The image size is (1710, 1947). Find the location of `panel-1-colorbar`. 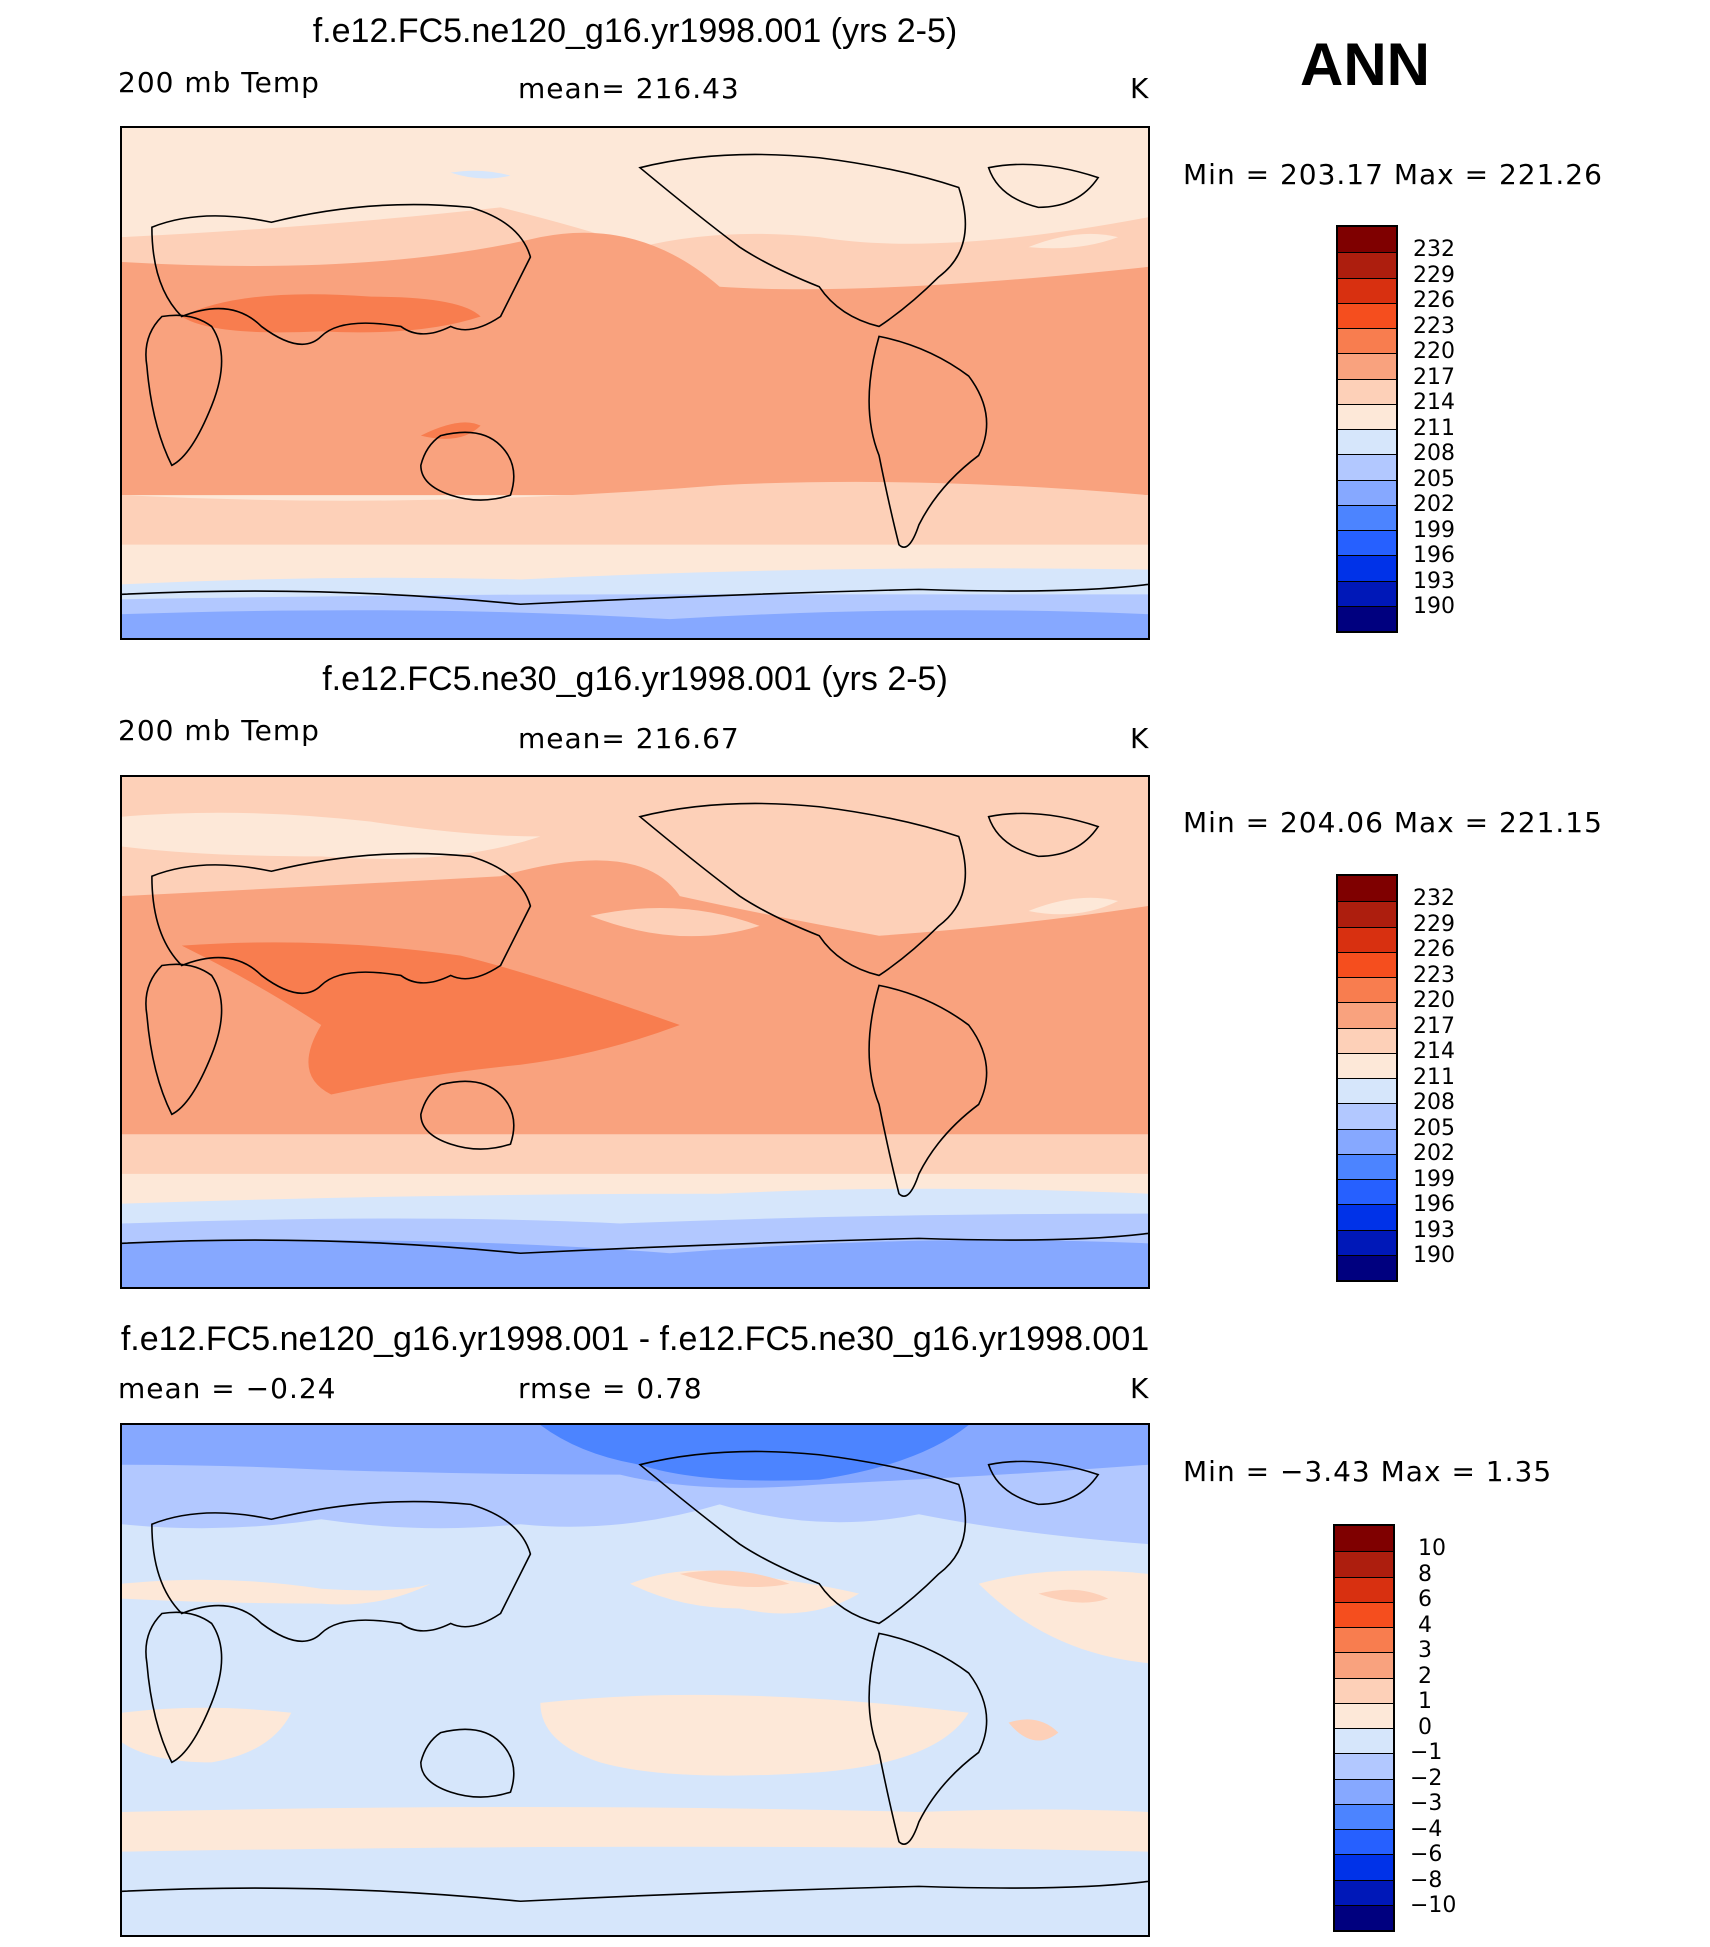

panel-1-colorbar is located at coordinates (1367, 429).